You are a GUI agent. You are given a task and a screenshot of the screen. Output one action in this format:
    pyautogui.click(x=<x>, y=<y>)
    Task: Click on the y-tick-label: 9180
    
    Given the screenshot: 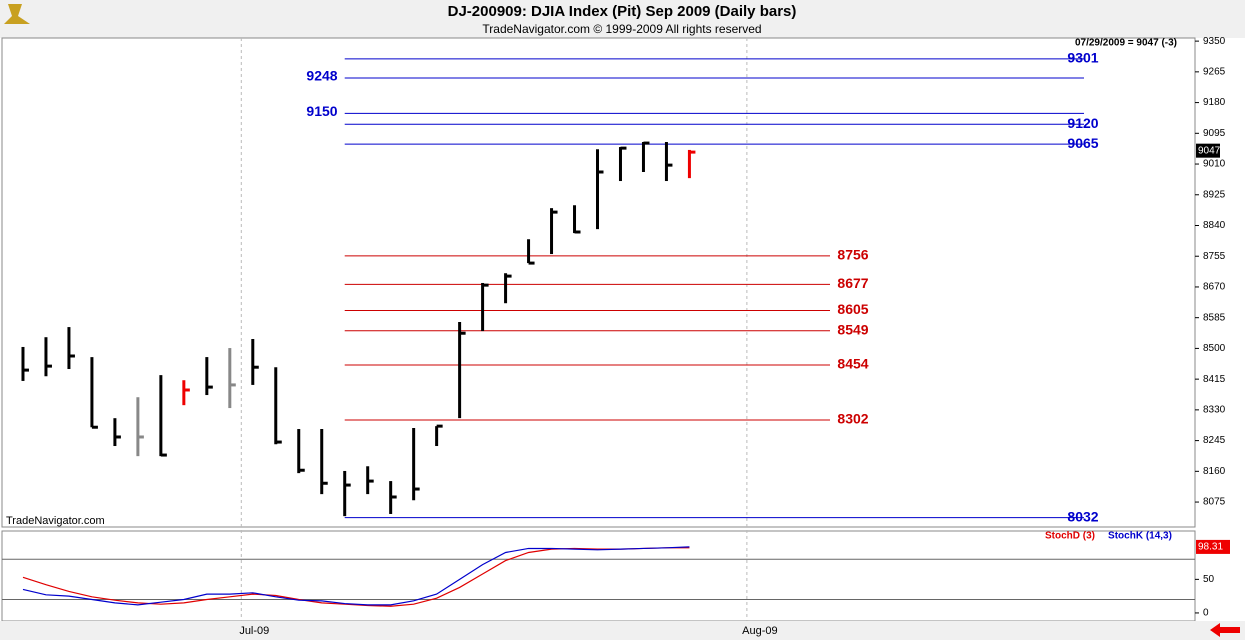 What is the action you would take?
    pyautogui.click(x=1214, y=102)
    